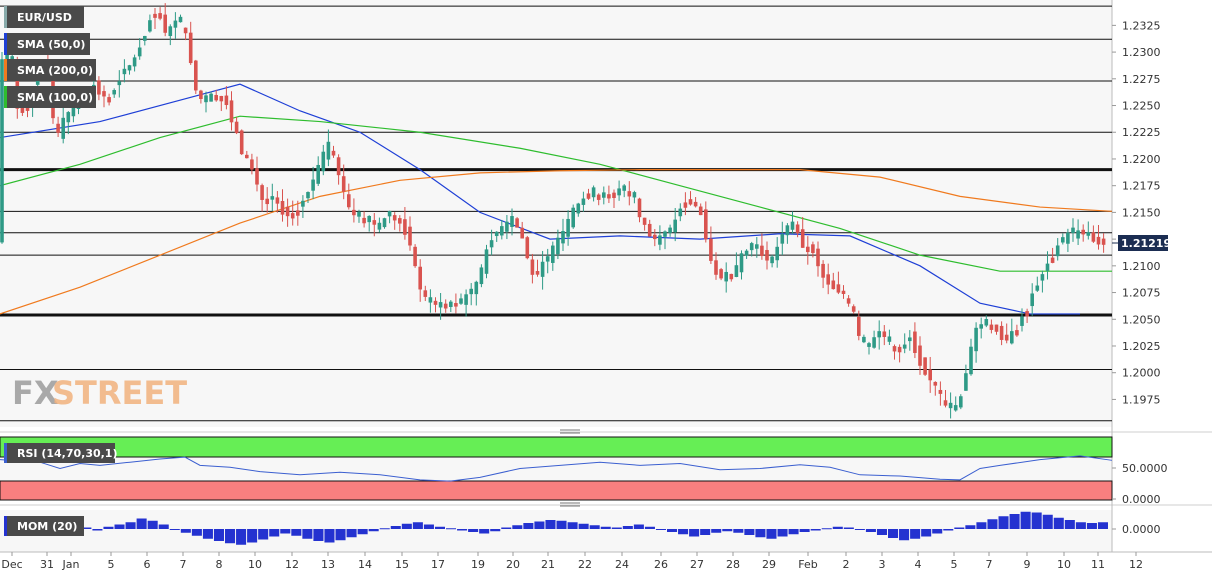 Image resolution: width=1212 pixels, height=577 pixels. What do you see at coordinates (50, 97) in the screenshot?
I see `sma100-label: SMA (100,0)` at bounding box center [50, 97].